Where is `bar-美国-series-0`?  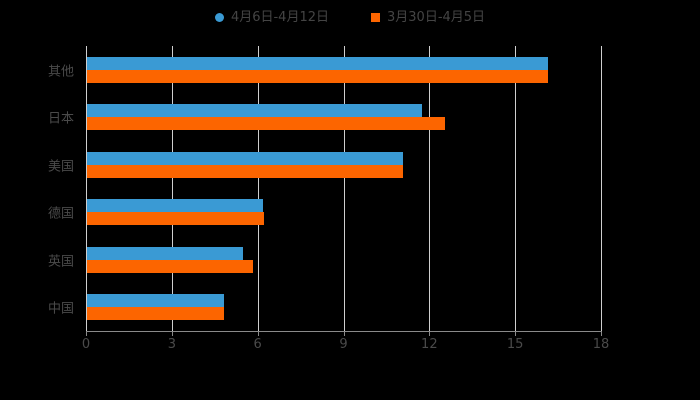 bar-美国-series-0 is located at coordinates (245, 158).